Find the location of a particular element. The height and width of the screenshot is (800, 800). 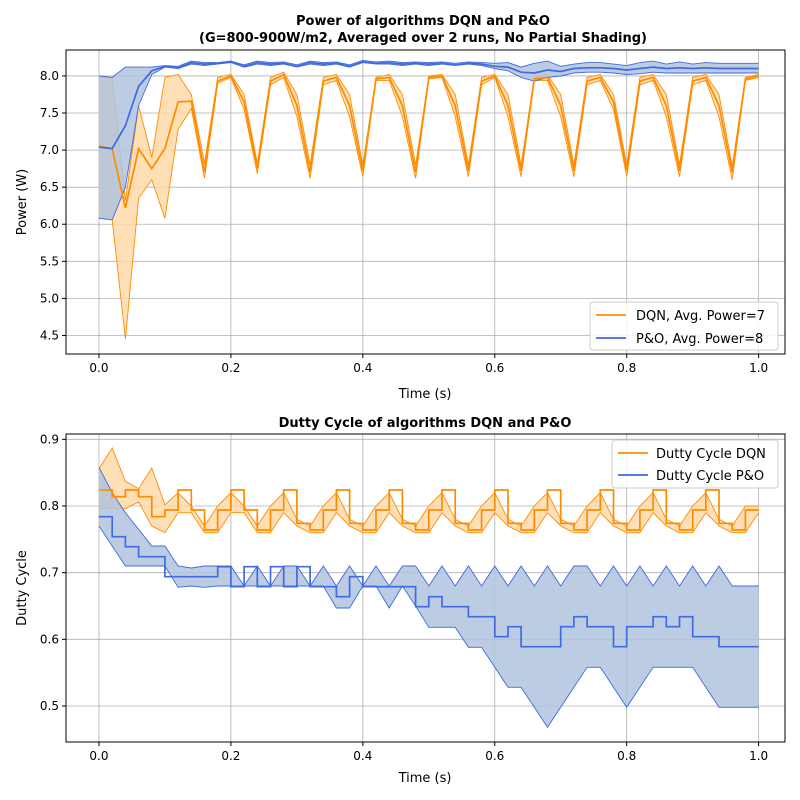

duty-y-ticks: 0.5 0.6 0.7 0.8 0.9 is located at coordinates (53, 572).